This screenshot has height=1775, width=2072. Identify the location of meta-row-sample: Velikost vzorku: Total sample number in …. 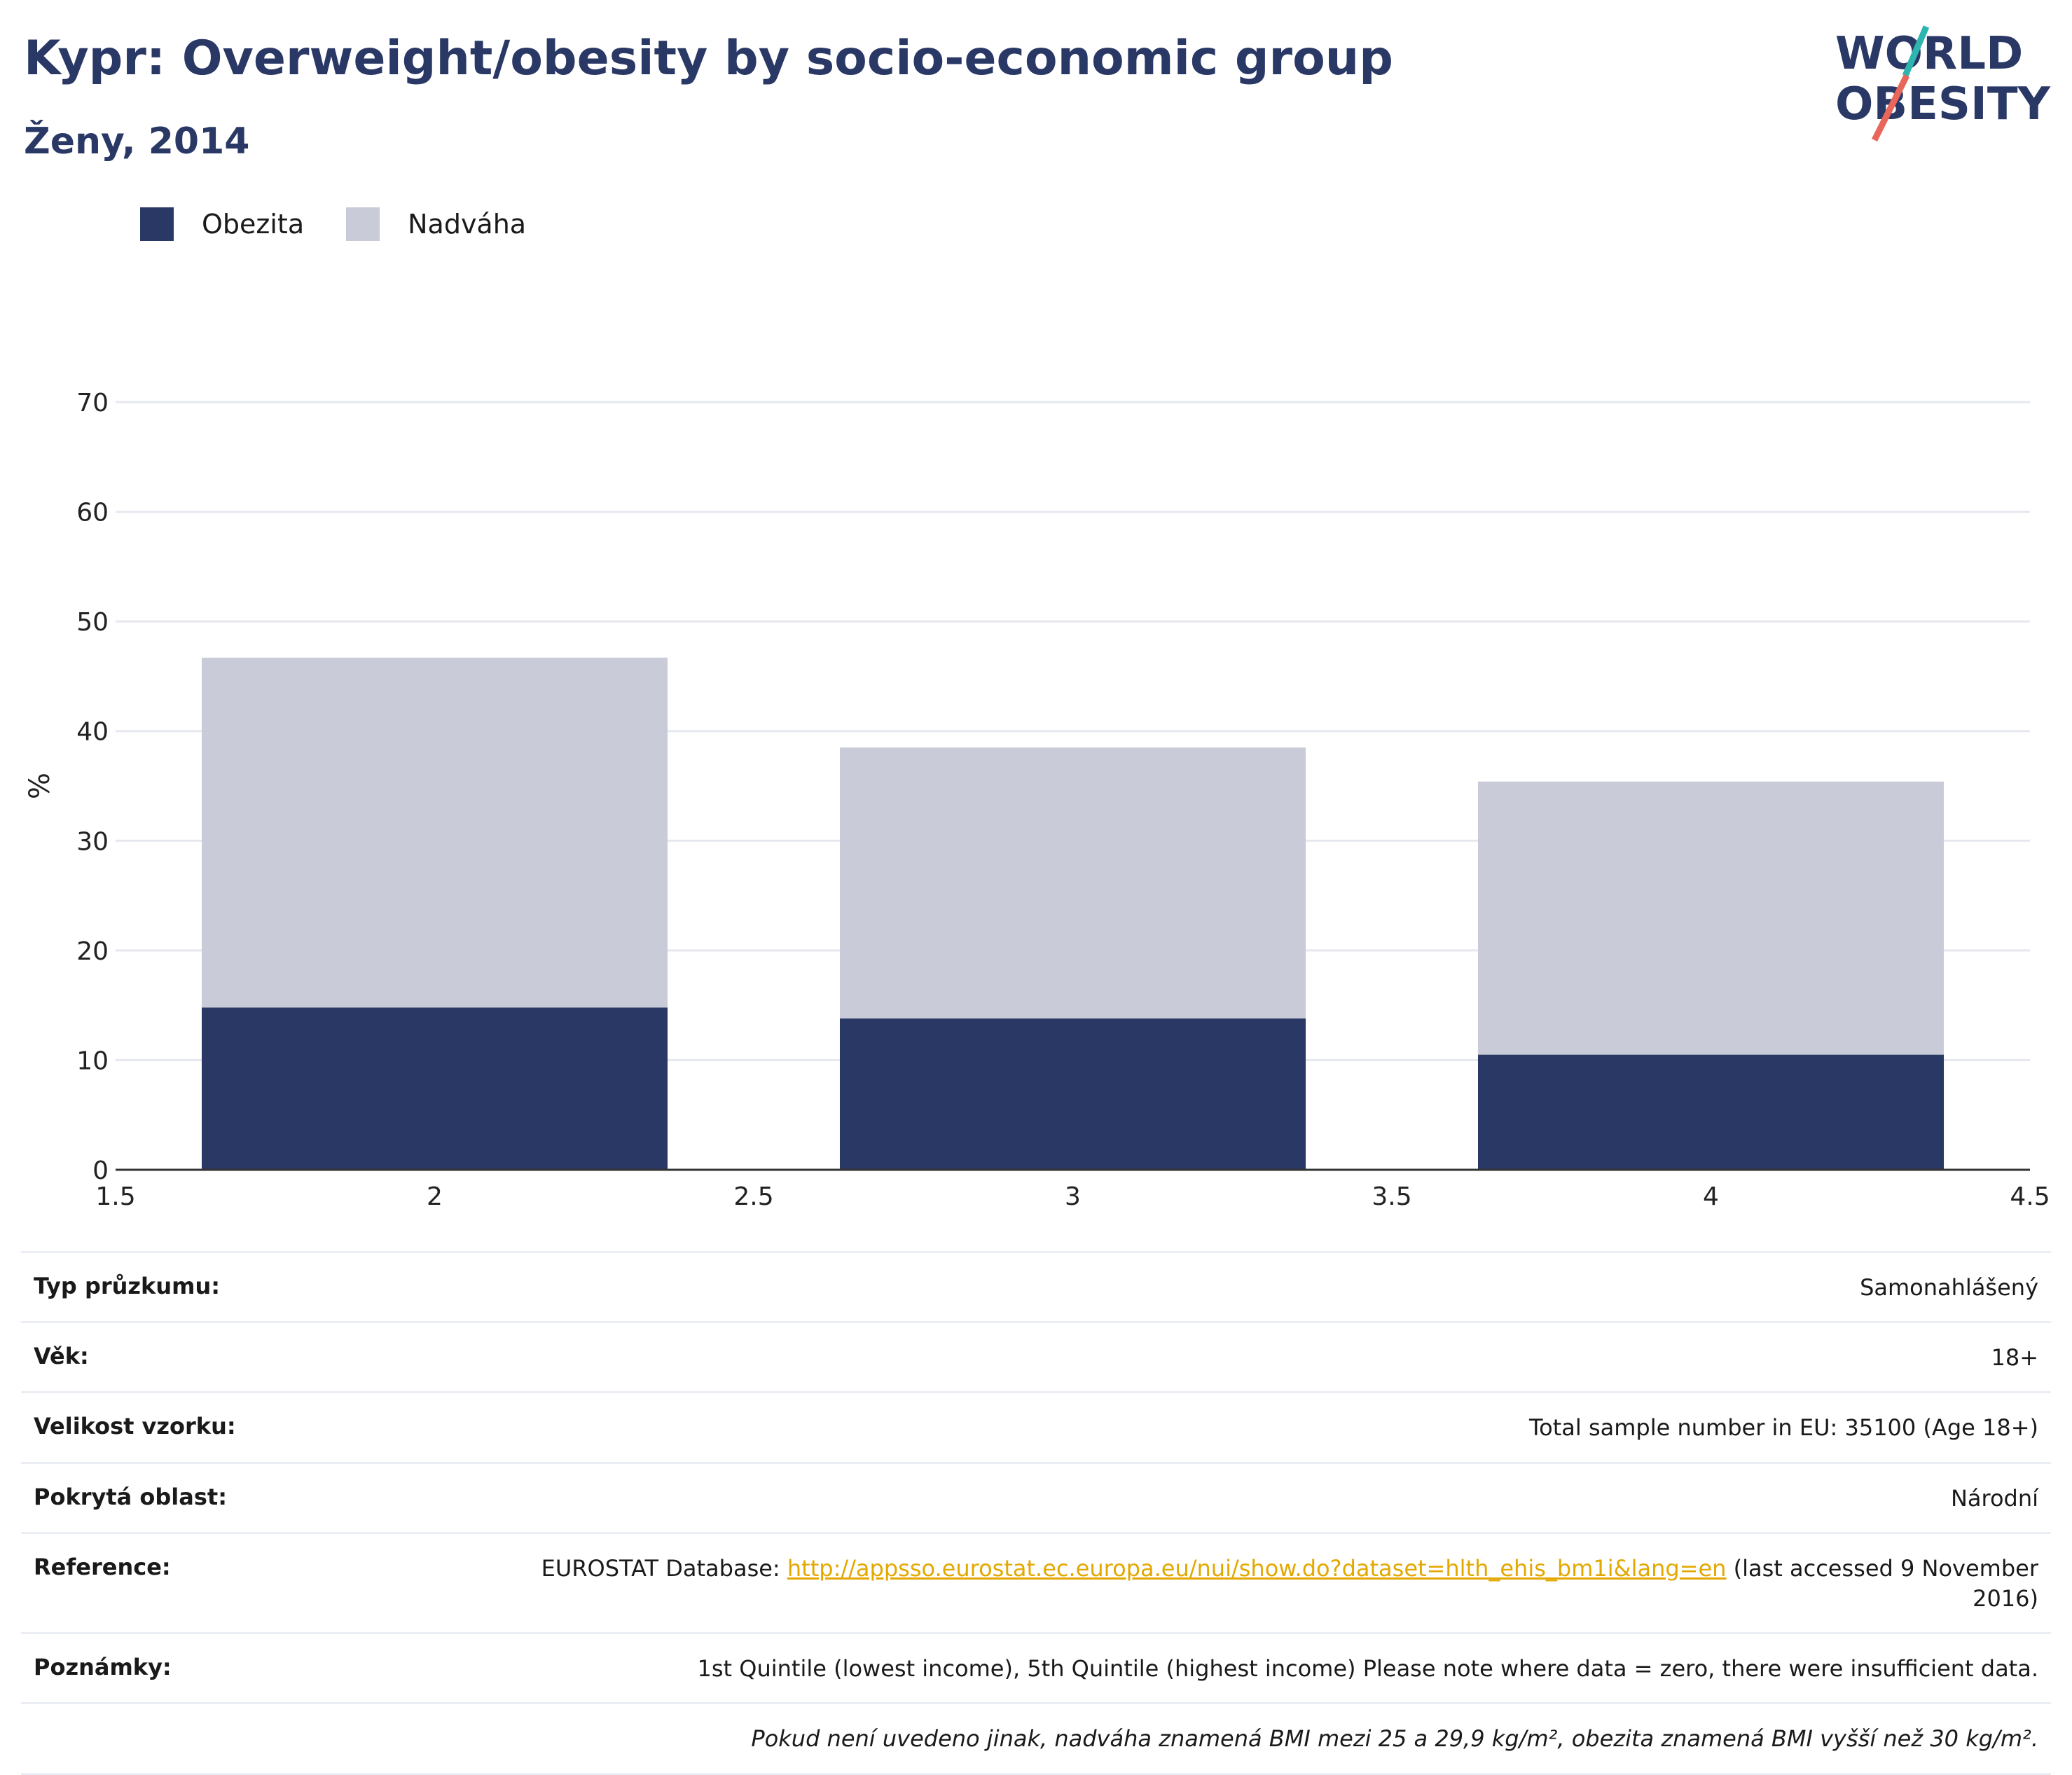
(1036, 1426).